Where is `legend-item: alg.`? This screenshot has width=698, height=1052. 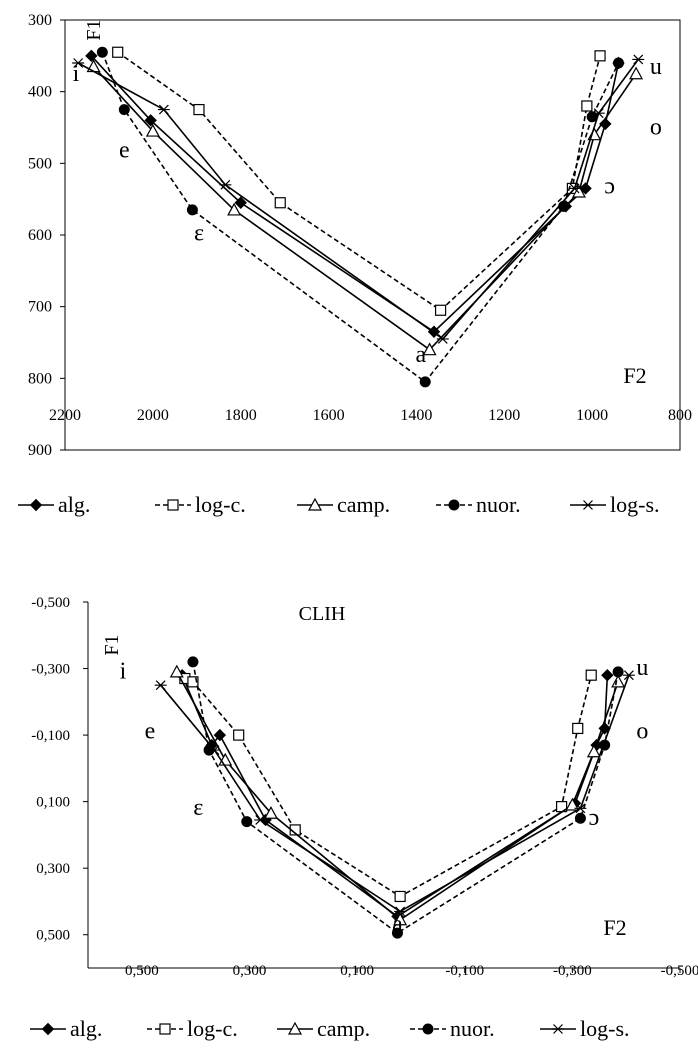
legend-item: alg. is located at coordinates (54, 504).